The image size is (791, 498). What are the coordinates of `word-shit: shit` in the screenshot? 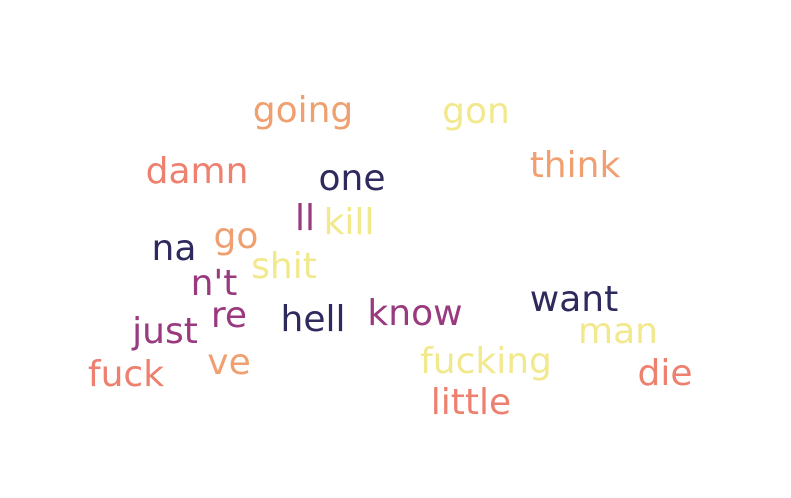 It's located at (284, 266).